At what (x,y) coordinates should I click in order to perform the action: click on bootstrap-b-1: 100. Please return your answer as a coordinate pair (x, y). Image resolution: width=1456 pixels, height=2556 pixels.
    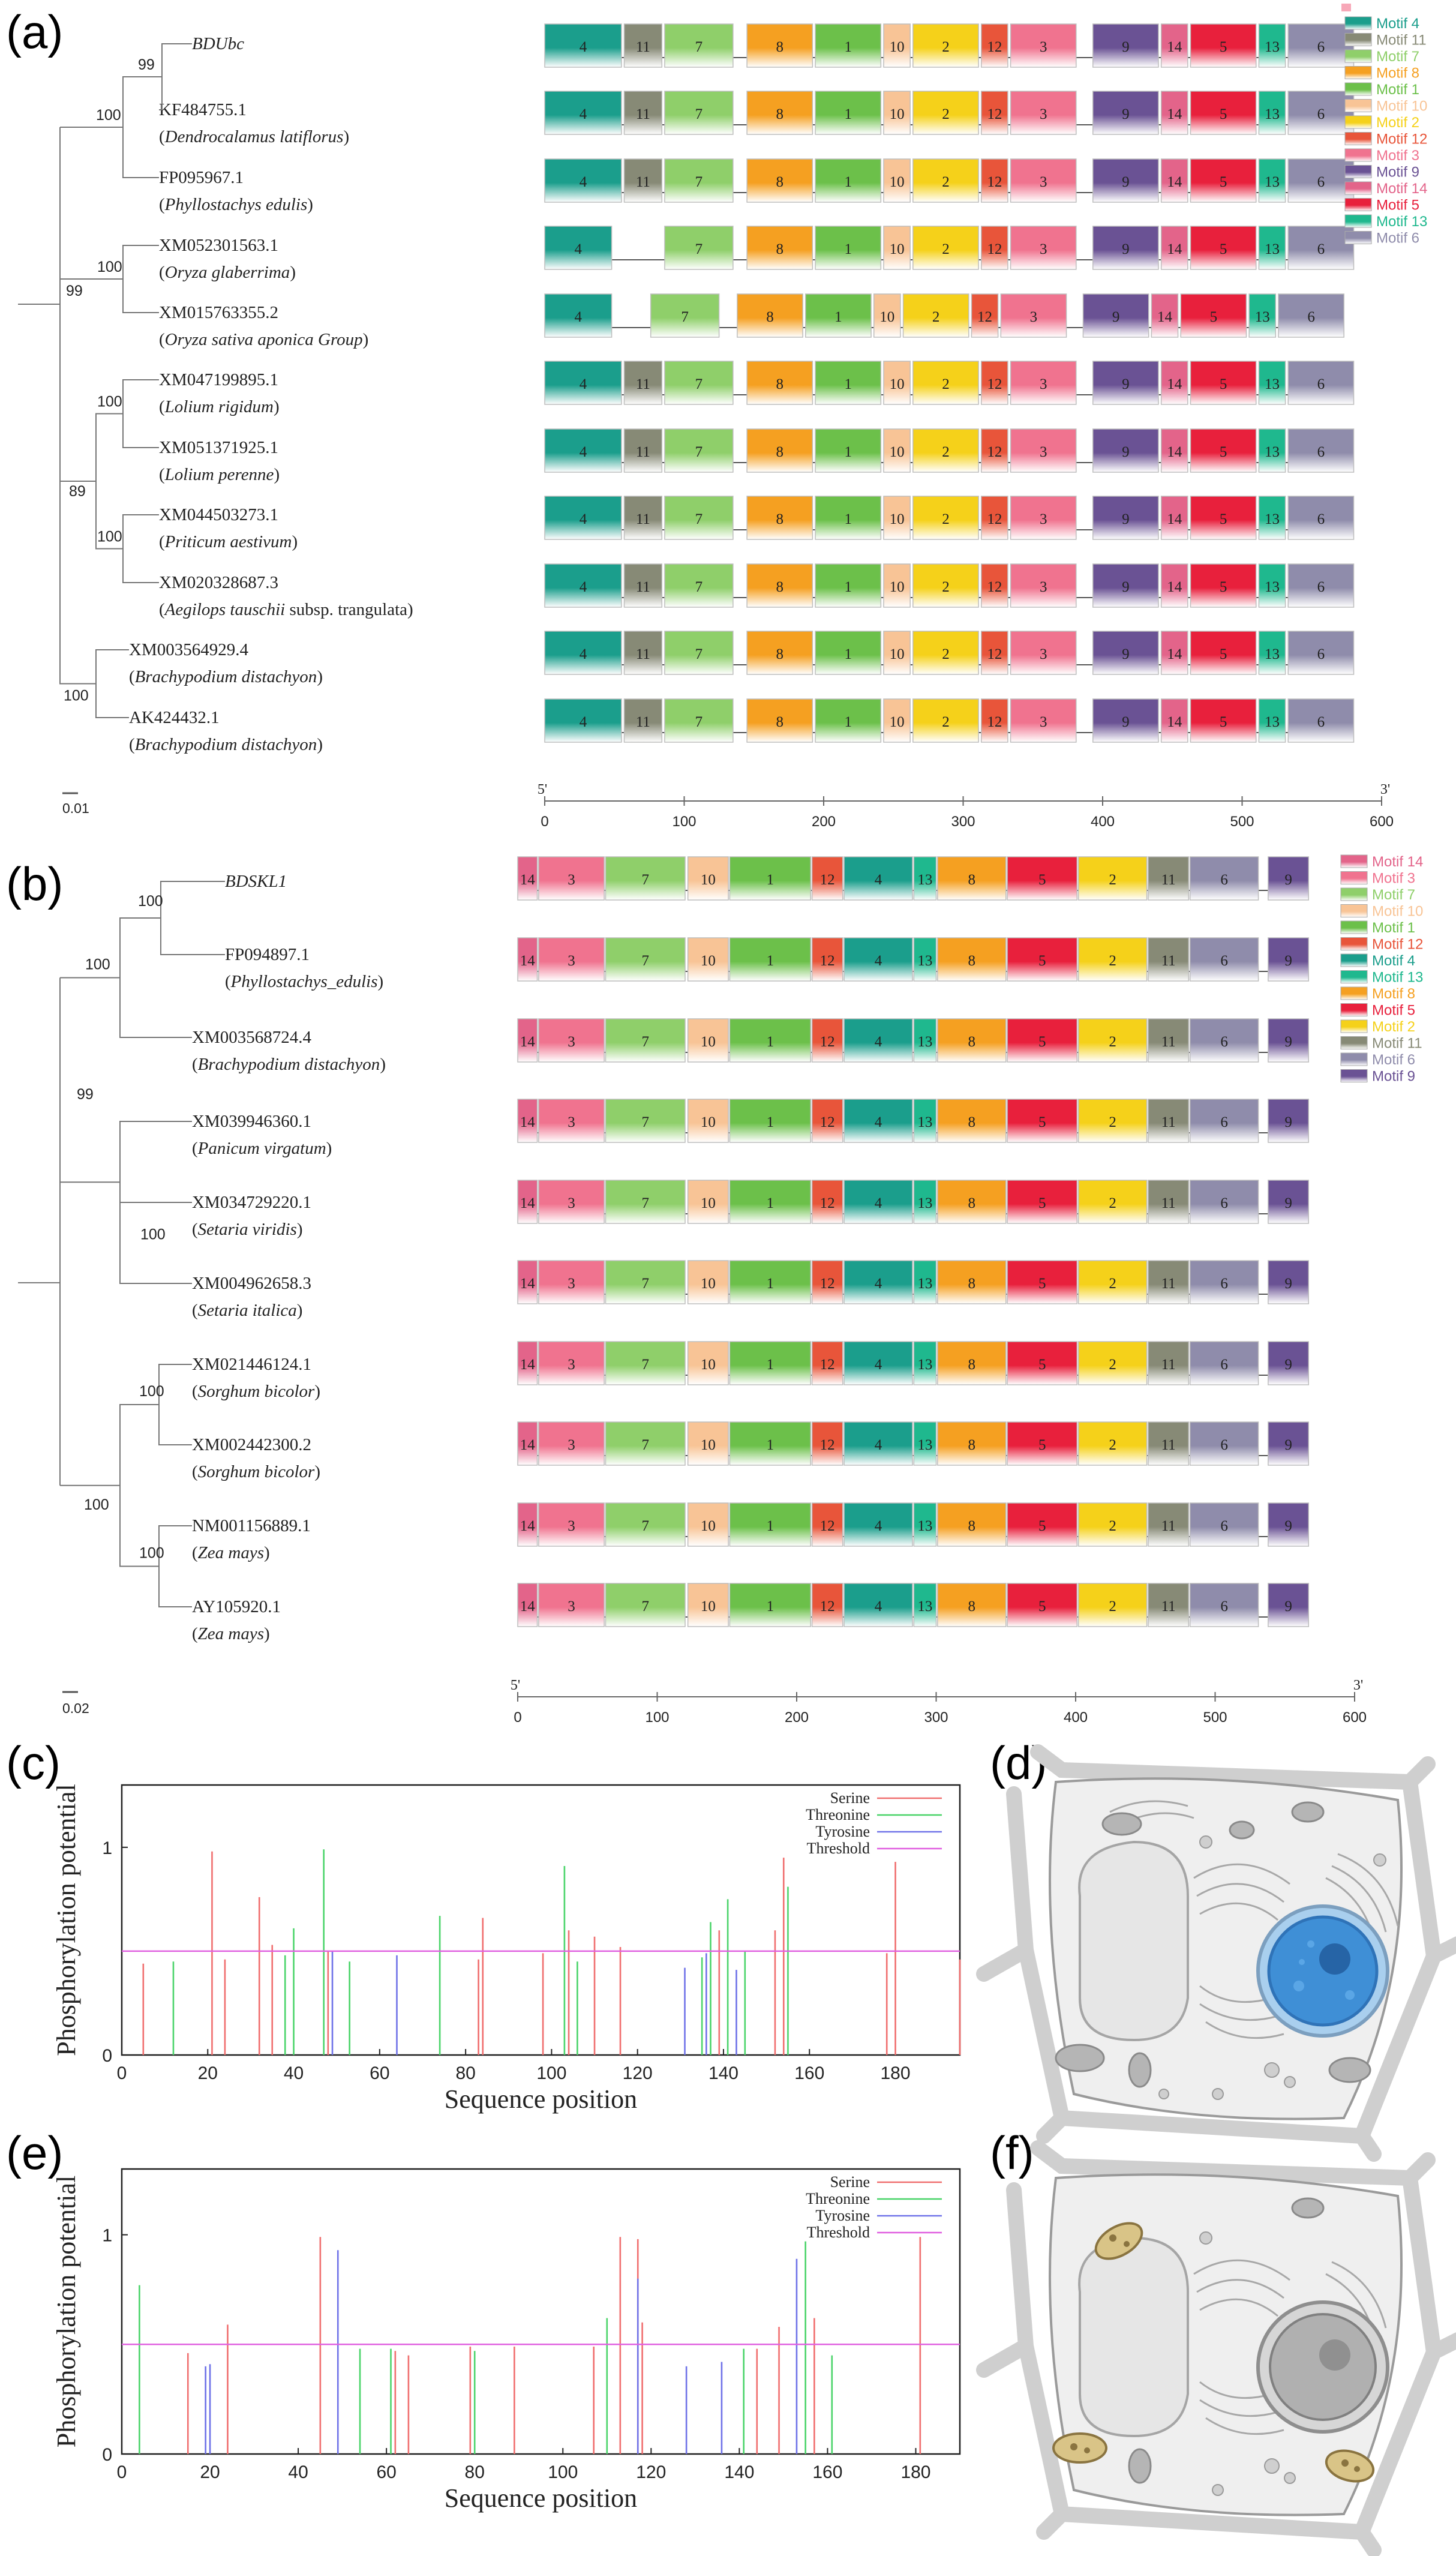
    Looking at the image, I should click on (151, 901).